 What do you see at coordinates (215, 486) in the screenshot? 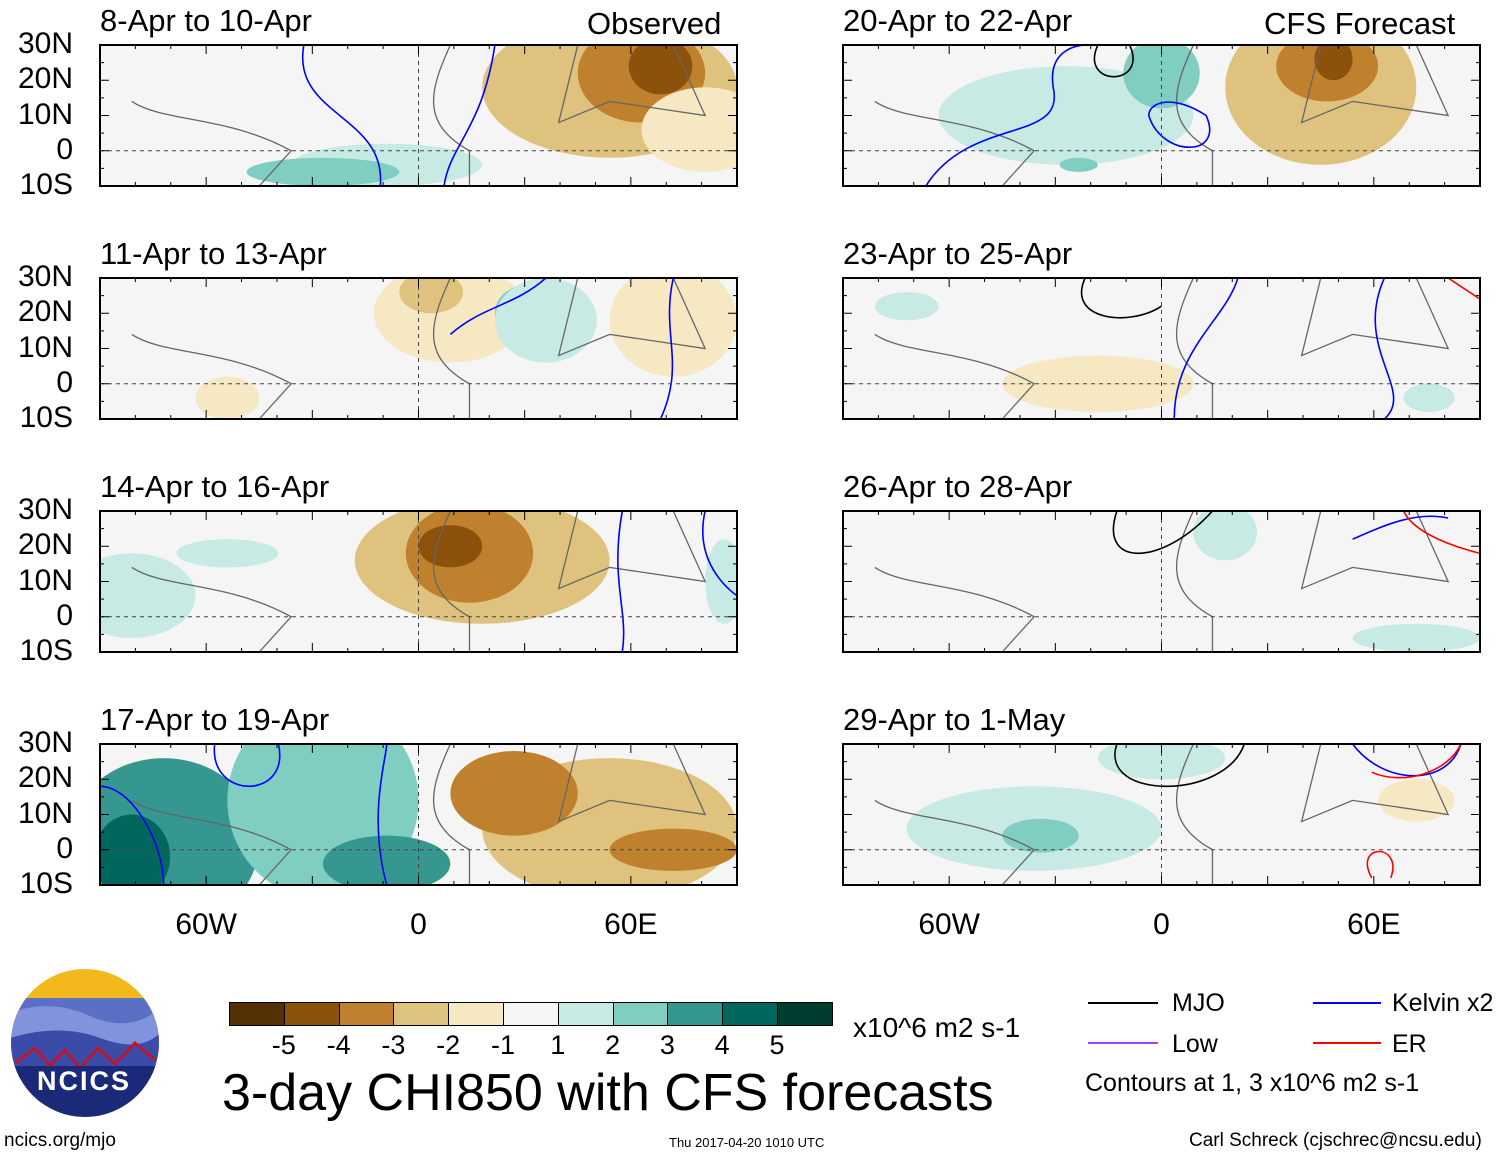
I see `panel-title: 14-Apr to 16-Apr` at bounding box center [215, 486].